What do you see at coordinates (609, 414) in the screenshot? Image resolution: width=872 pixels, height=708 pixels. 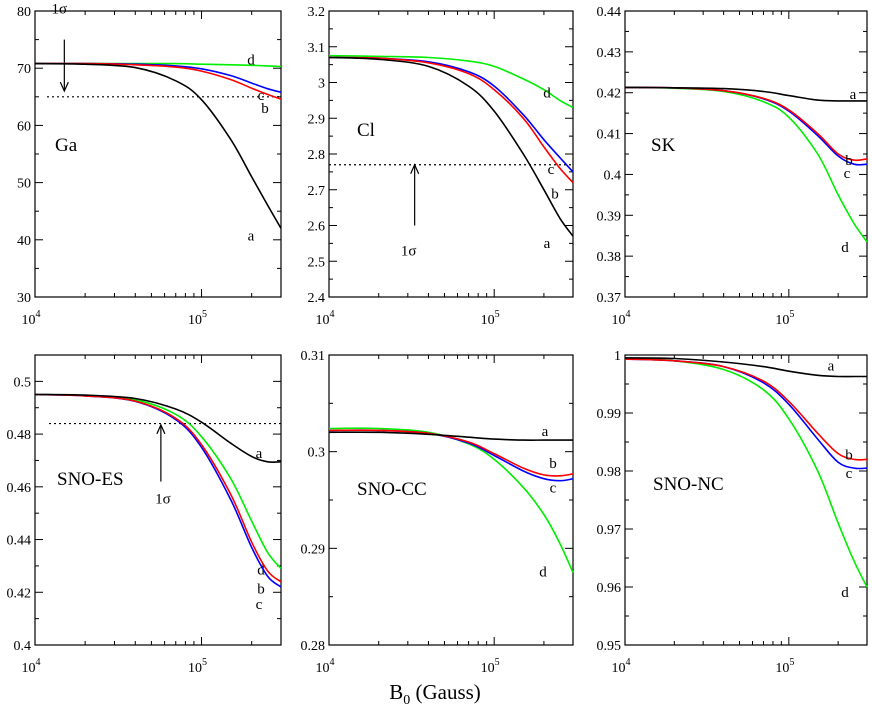 I see `y-tick-label: 0.99` at bounding box center [609, 414].